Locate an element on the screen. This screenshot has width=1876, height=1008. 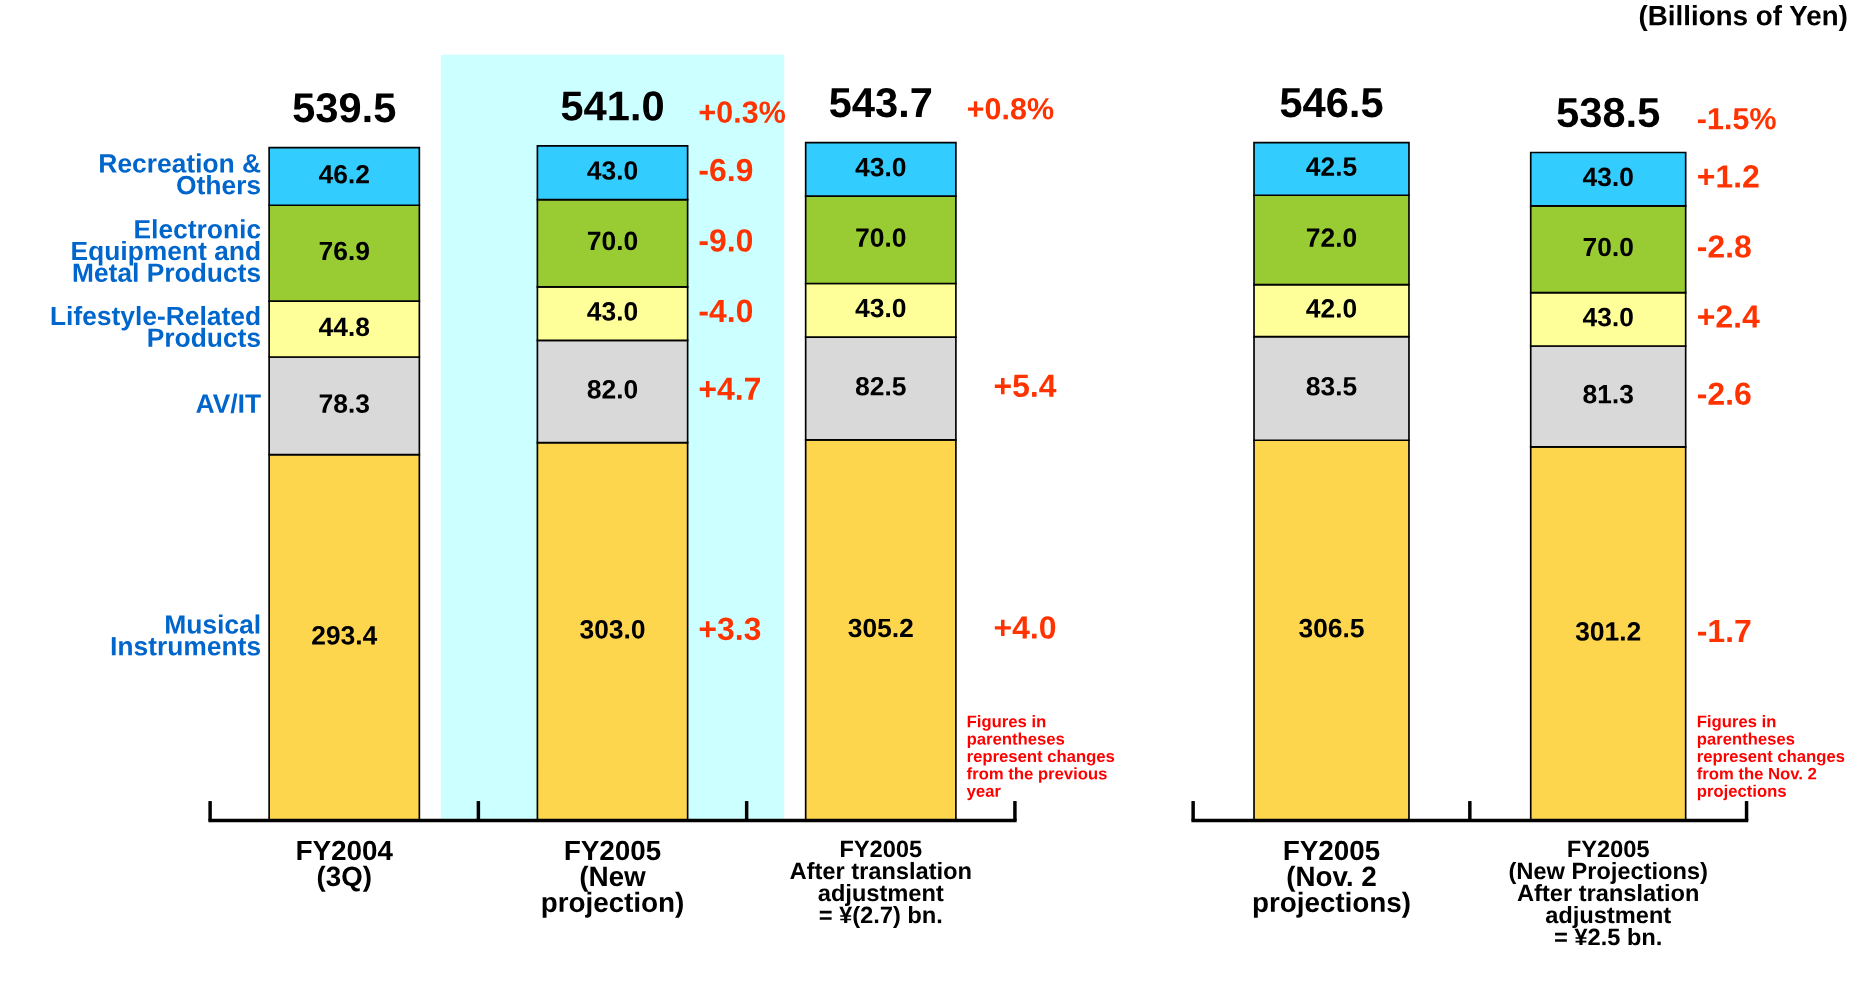
annotation: -6.9 is located at coordinates (726, 170).